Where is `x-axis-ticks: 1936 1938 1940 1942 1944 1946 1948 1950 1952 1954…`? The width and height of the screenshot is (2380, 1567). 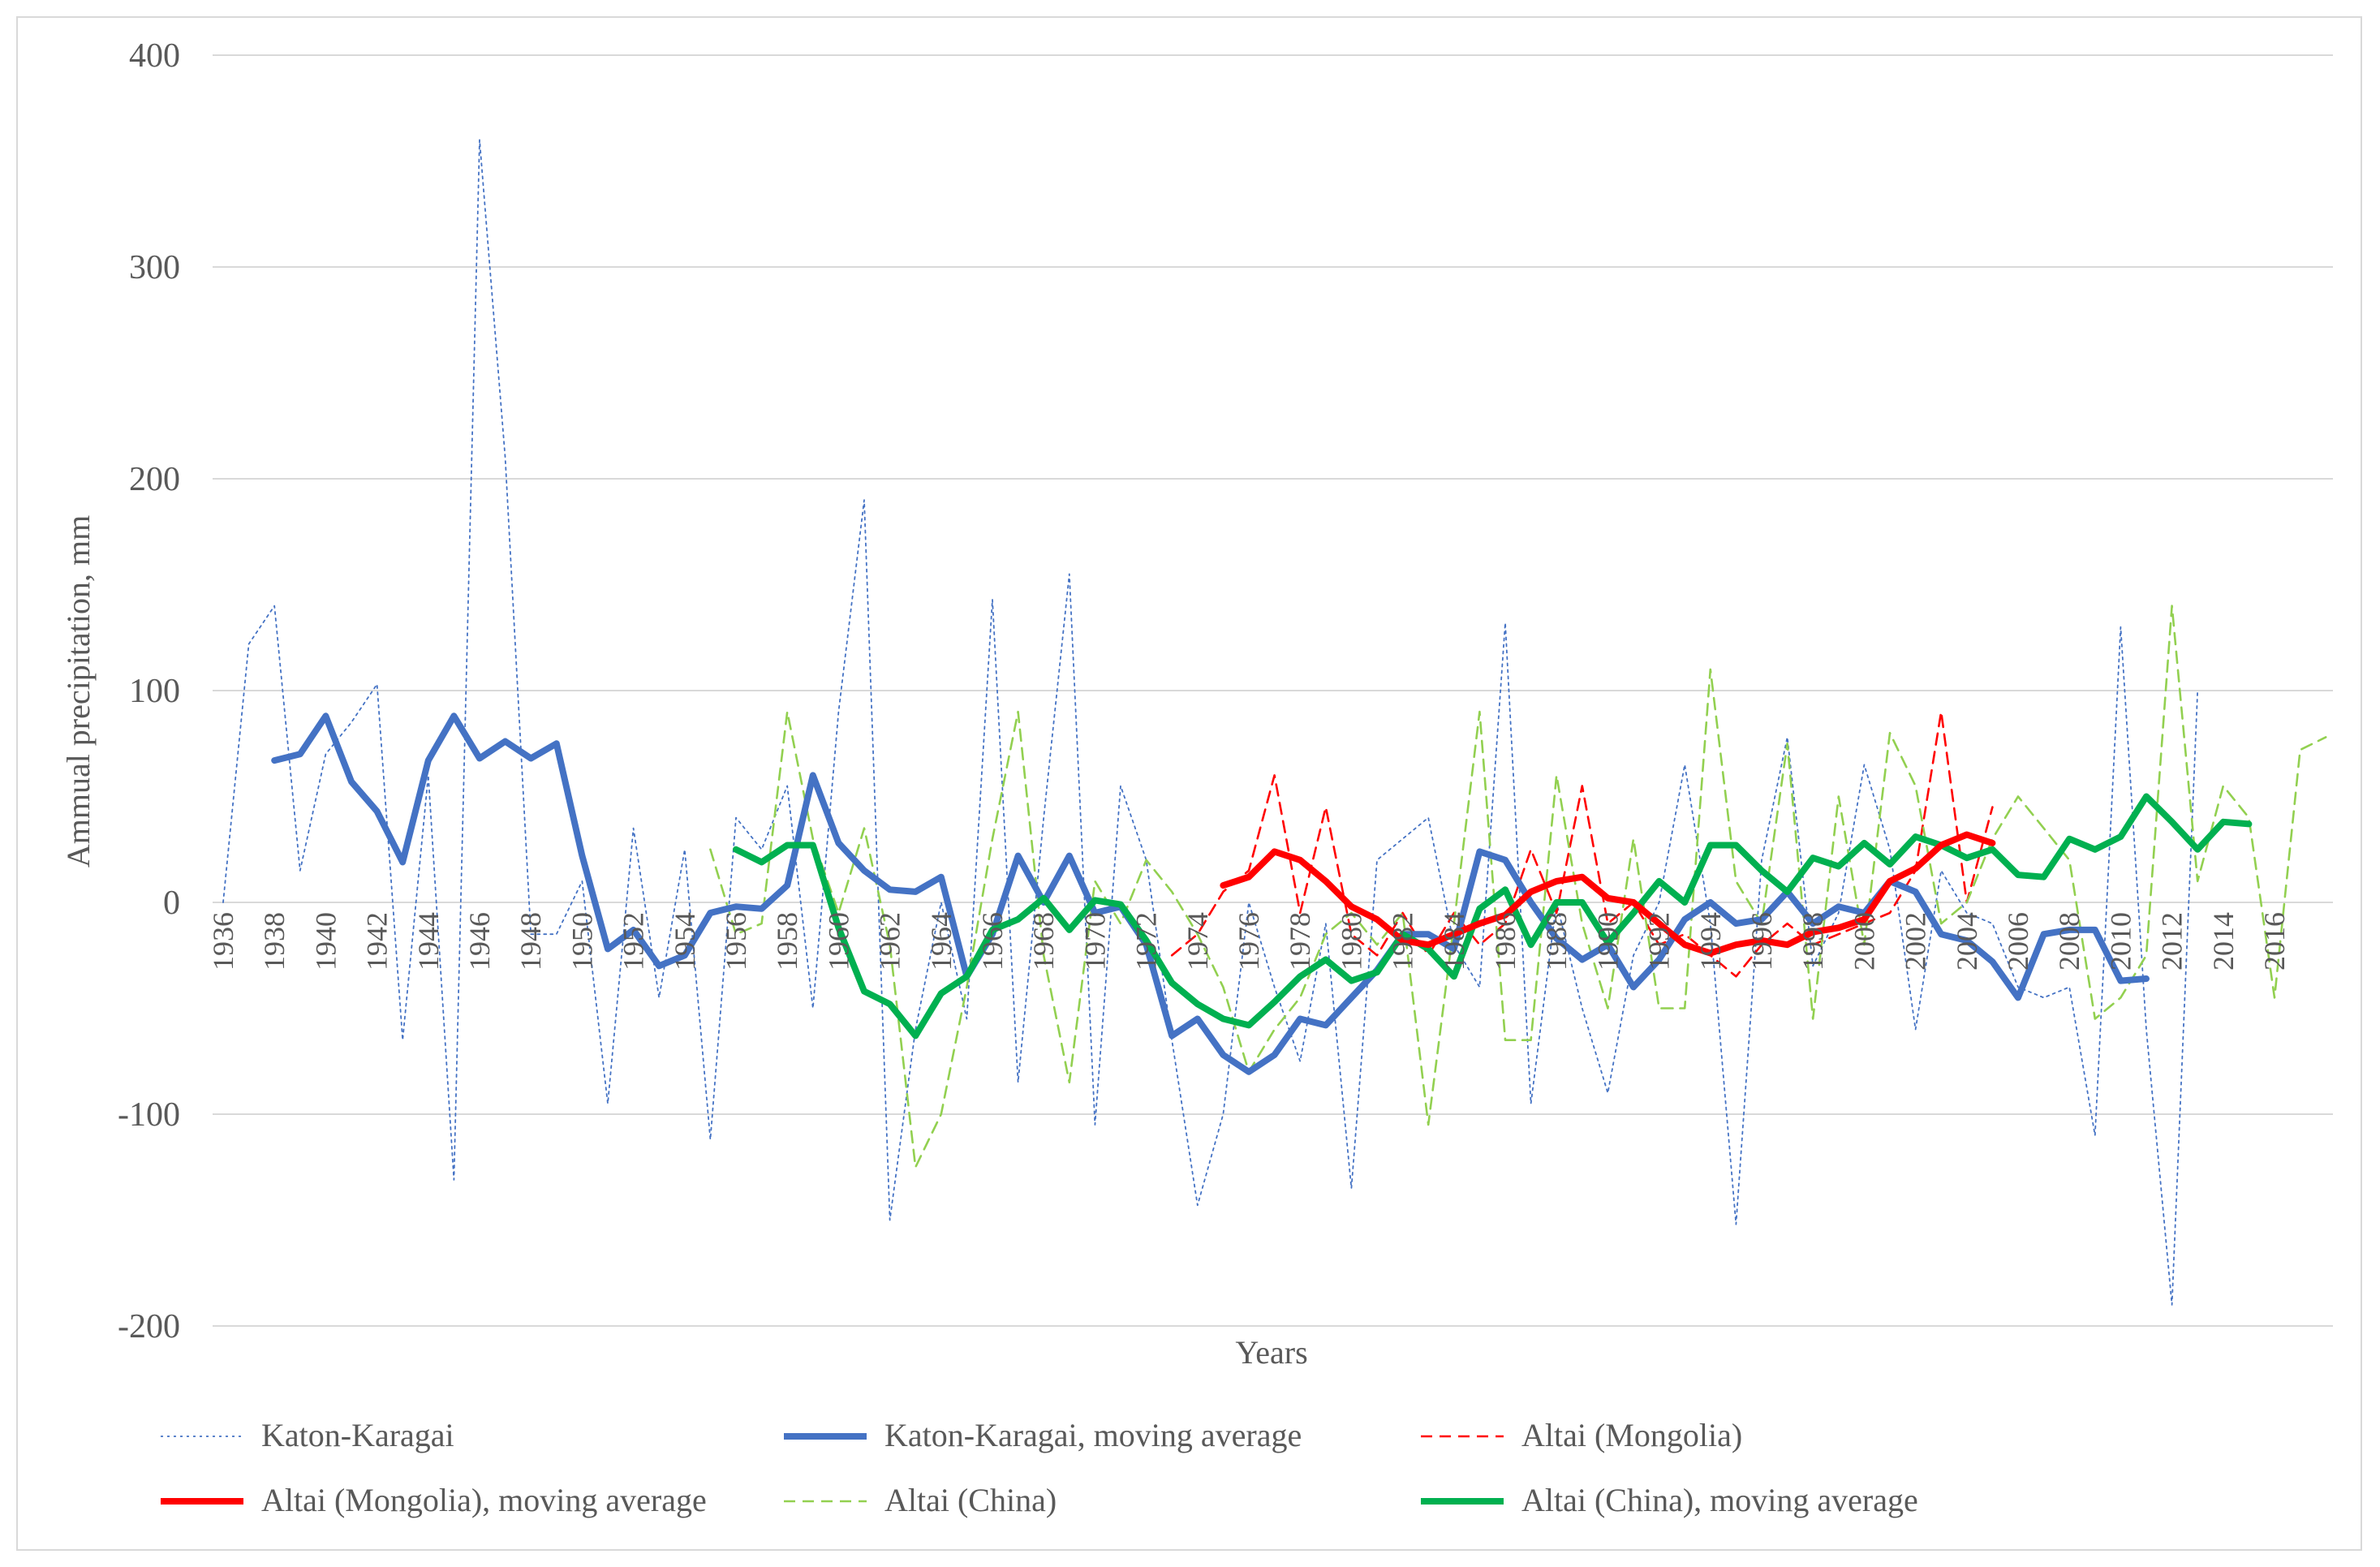 x-axis-ticks: 1936 1938 1940 1942 1944 1946 1948 1950 1952 1954… is located at coordinates (1249, 941).